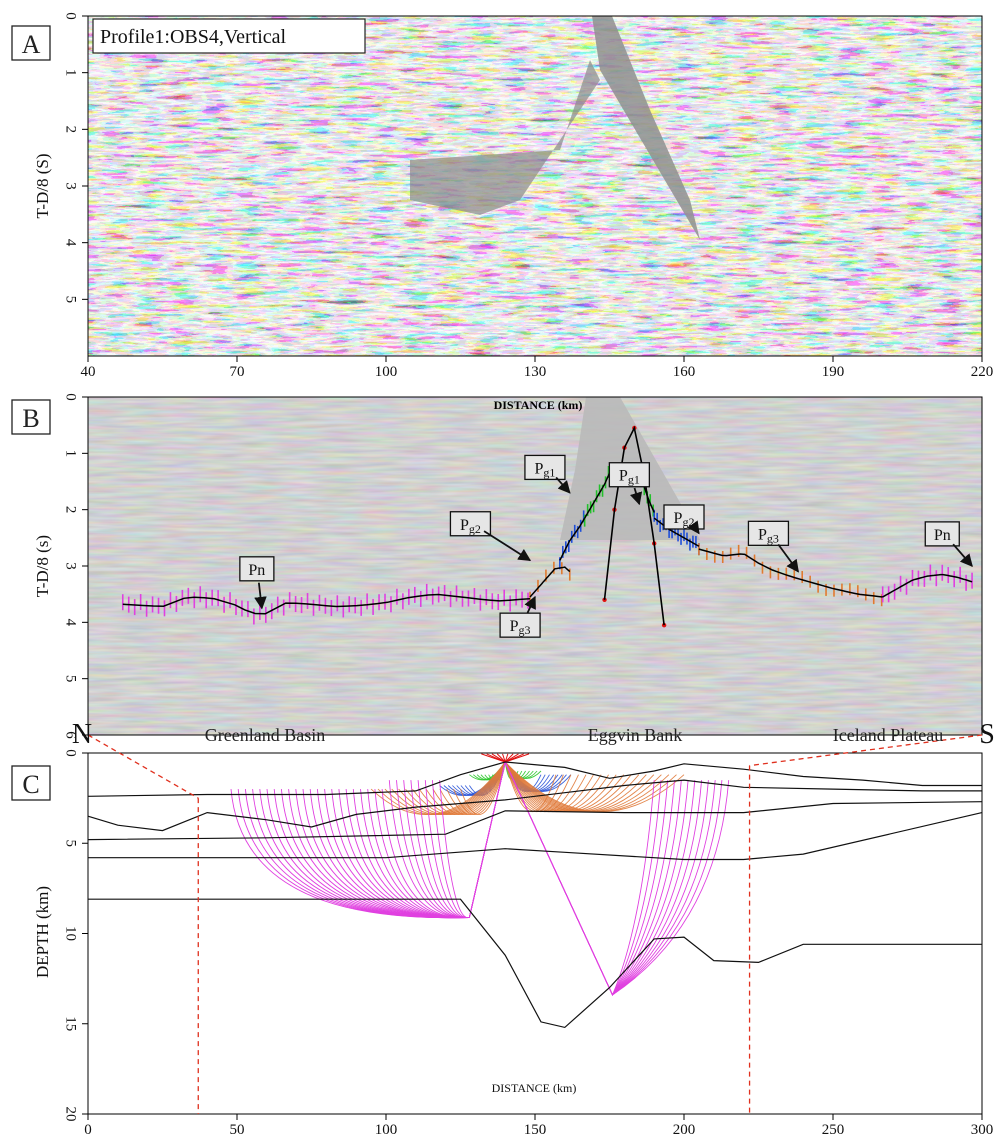  I want to click on panel-b-curve-pn, so click(927, 585).